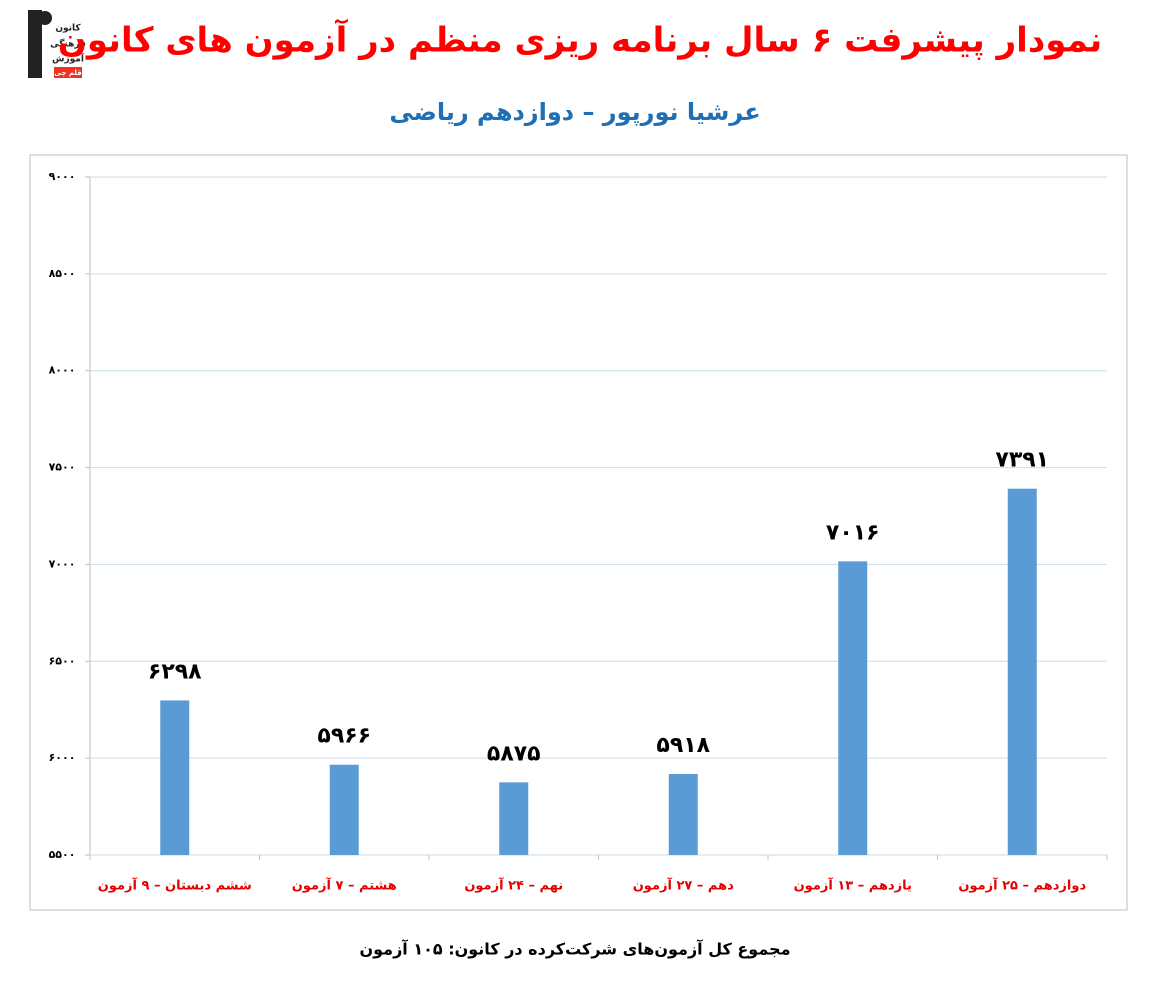 The width and height of the screenshot is (1151, 993). What do you see at coordinates (62, 273) in the screenshot?
I see `y-tick-label: ۸۵۰۰` at bounding box center [62, 273].